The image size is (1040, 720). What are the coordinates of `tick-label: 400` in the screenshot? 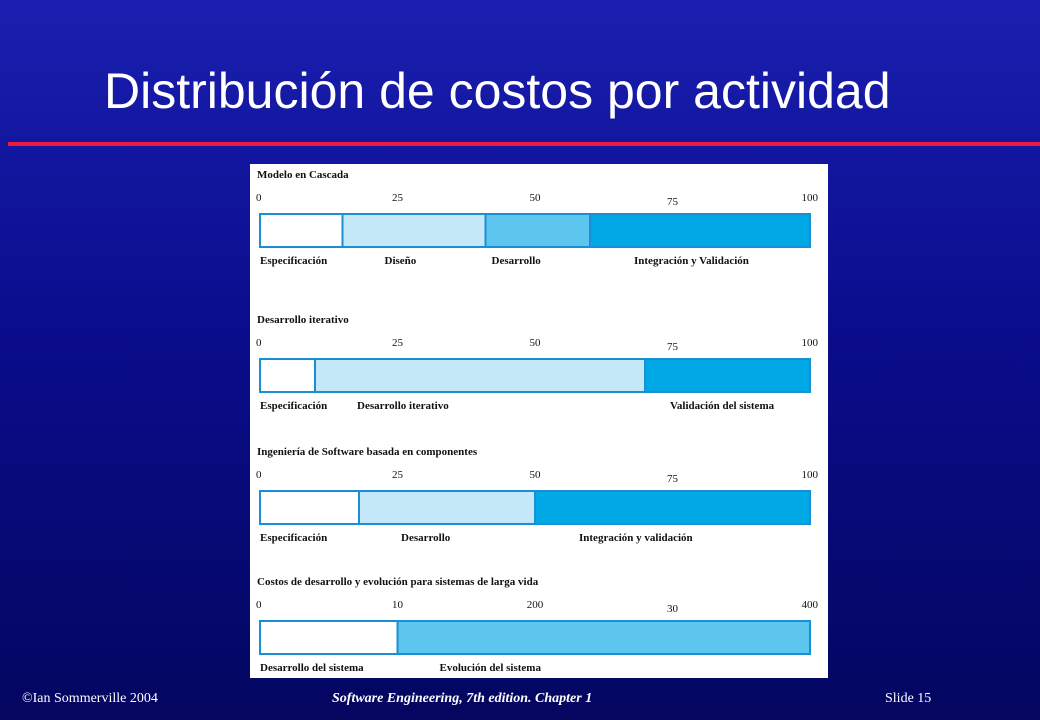 It's located at (810, 605).